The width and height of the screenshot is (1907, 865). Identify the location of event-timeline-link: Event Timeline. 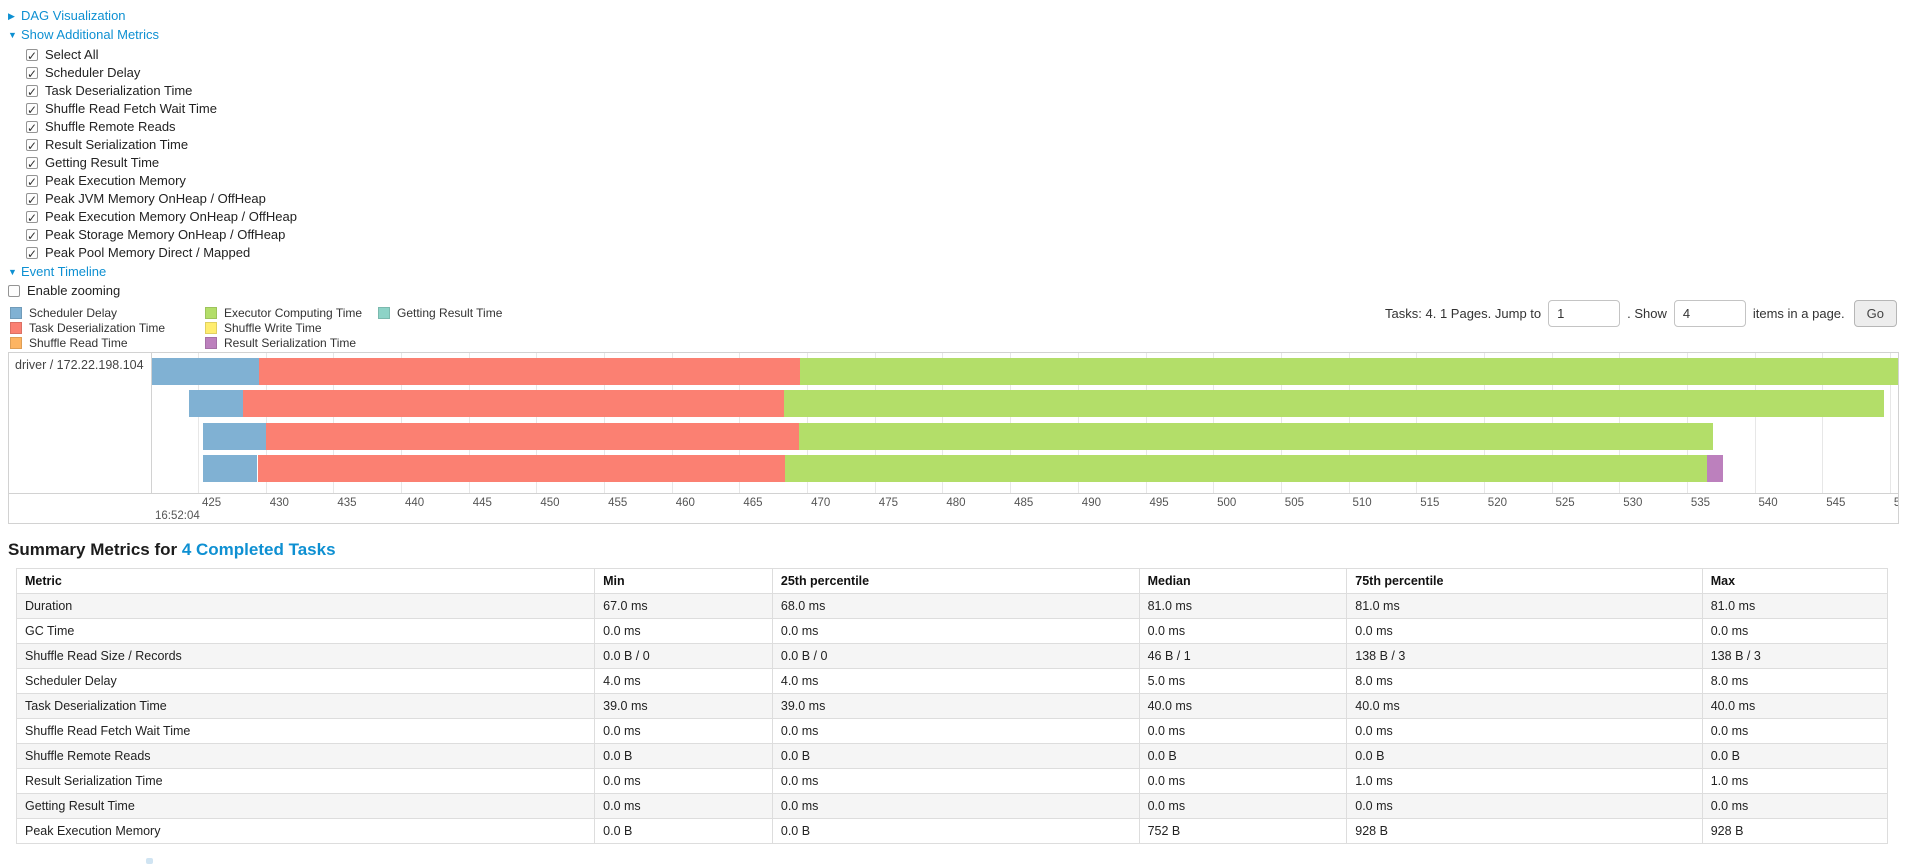
(64, 271).